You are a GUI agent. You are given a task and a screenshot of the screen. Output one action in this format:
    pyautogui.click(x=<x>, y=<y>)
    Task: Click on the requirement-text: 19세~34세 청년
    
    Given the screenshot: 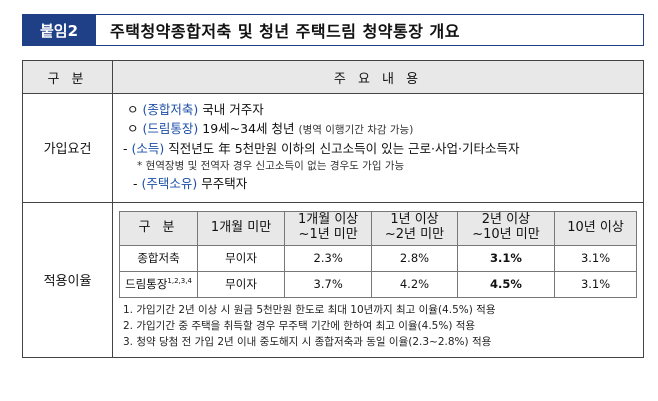 What is the action you would take?
    pyautogui.click(x=248, y=129)
    